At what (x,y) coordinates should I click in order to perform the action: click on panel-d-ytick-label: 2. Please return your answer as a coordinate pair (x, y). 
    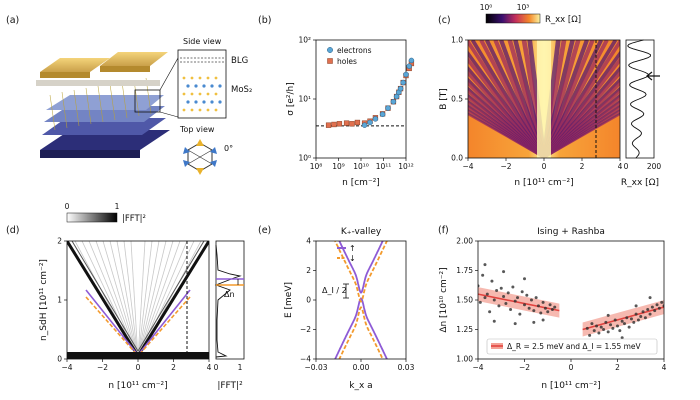
    Looking at the image, I should click on (59, 241).